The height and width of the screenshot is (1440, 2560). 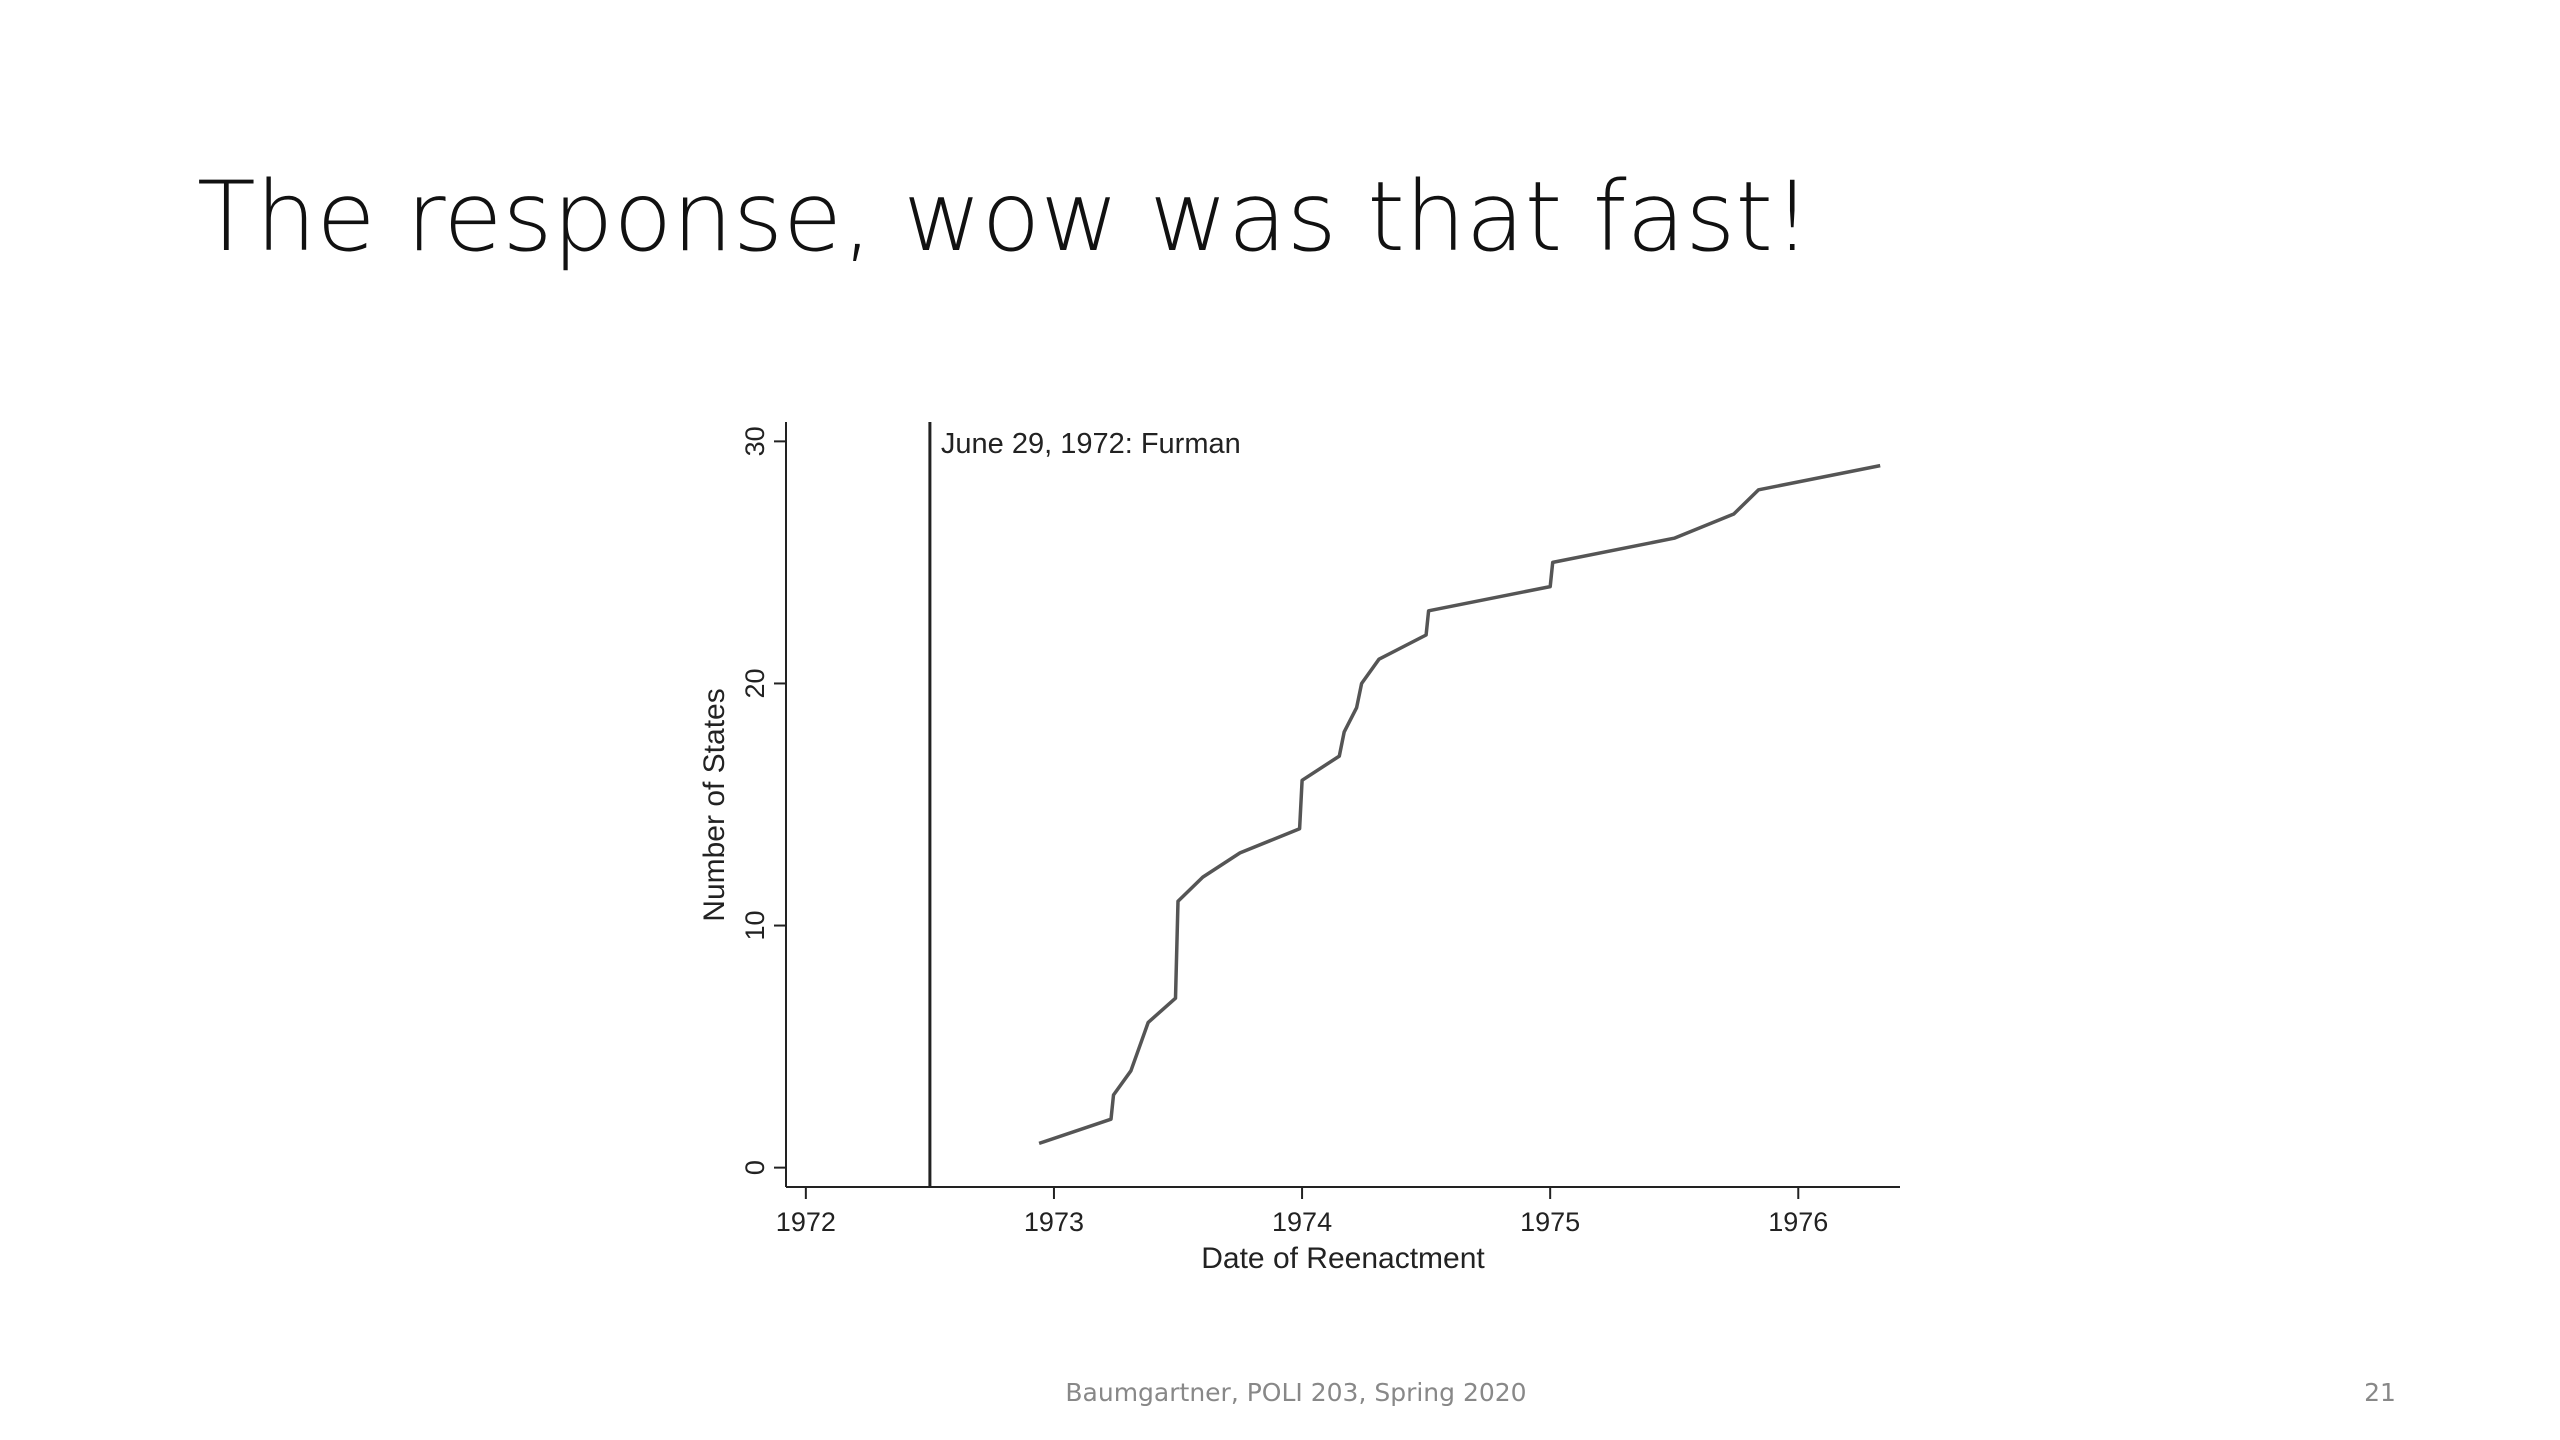 I want to click on y-tick-label: 10, so click(x=755, y=926).